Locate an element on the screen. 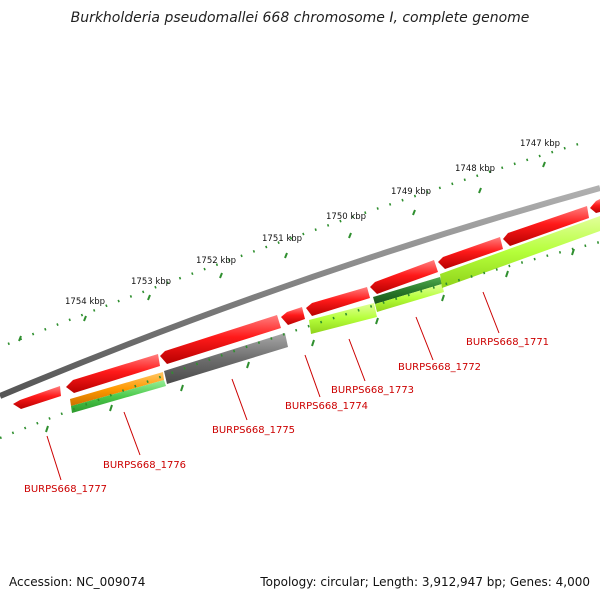  scale-label-1753: 1753 kbp is located at coordinates (151, 282).